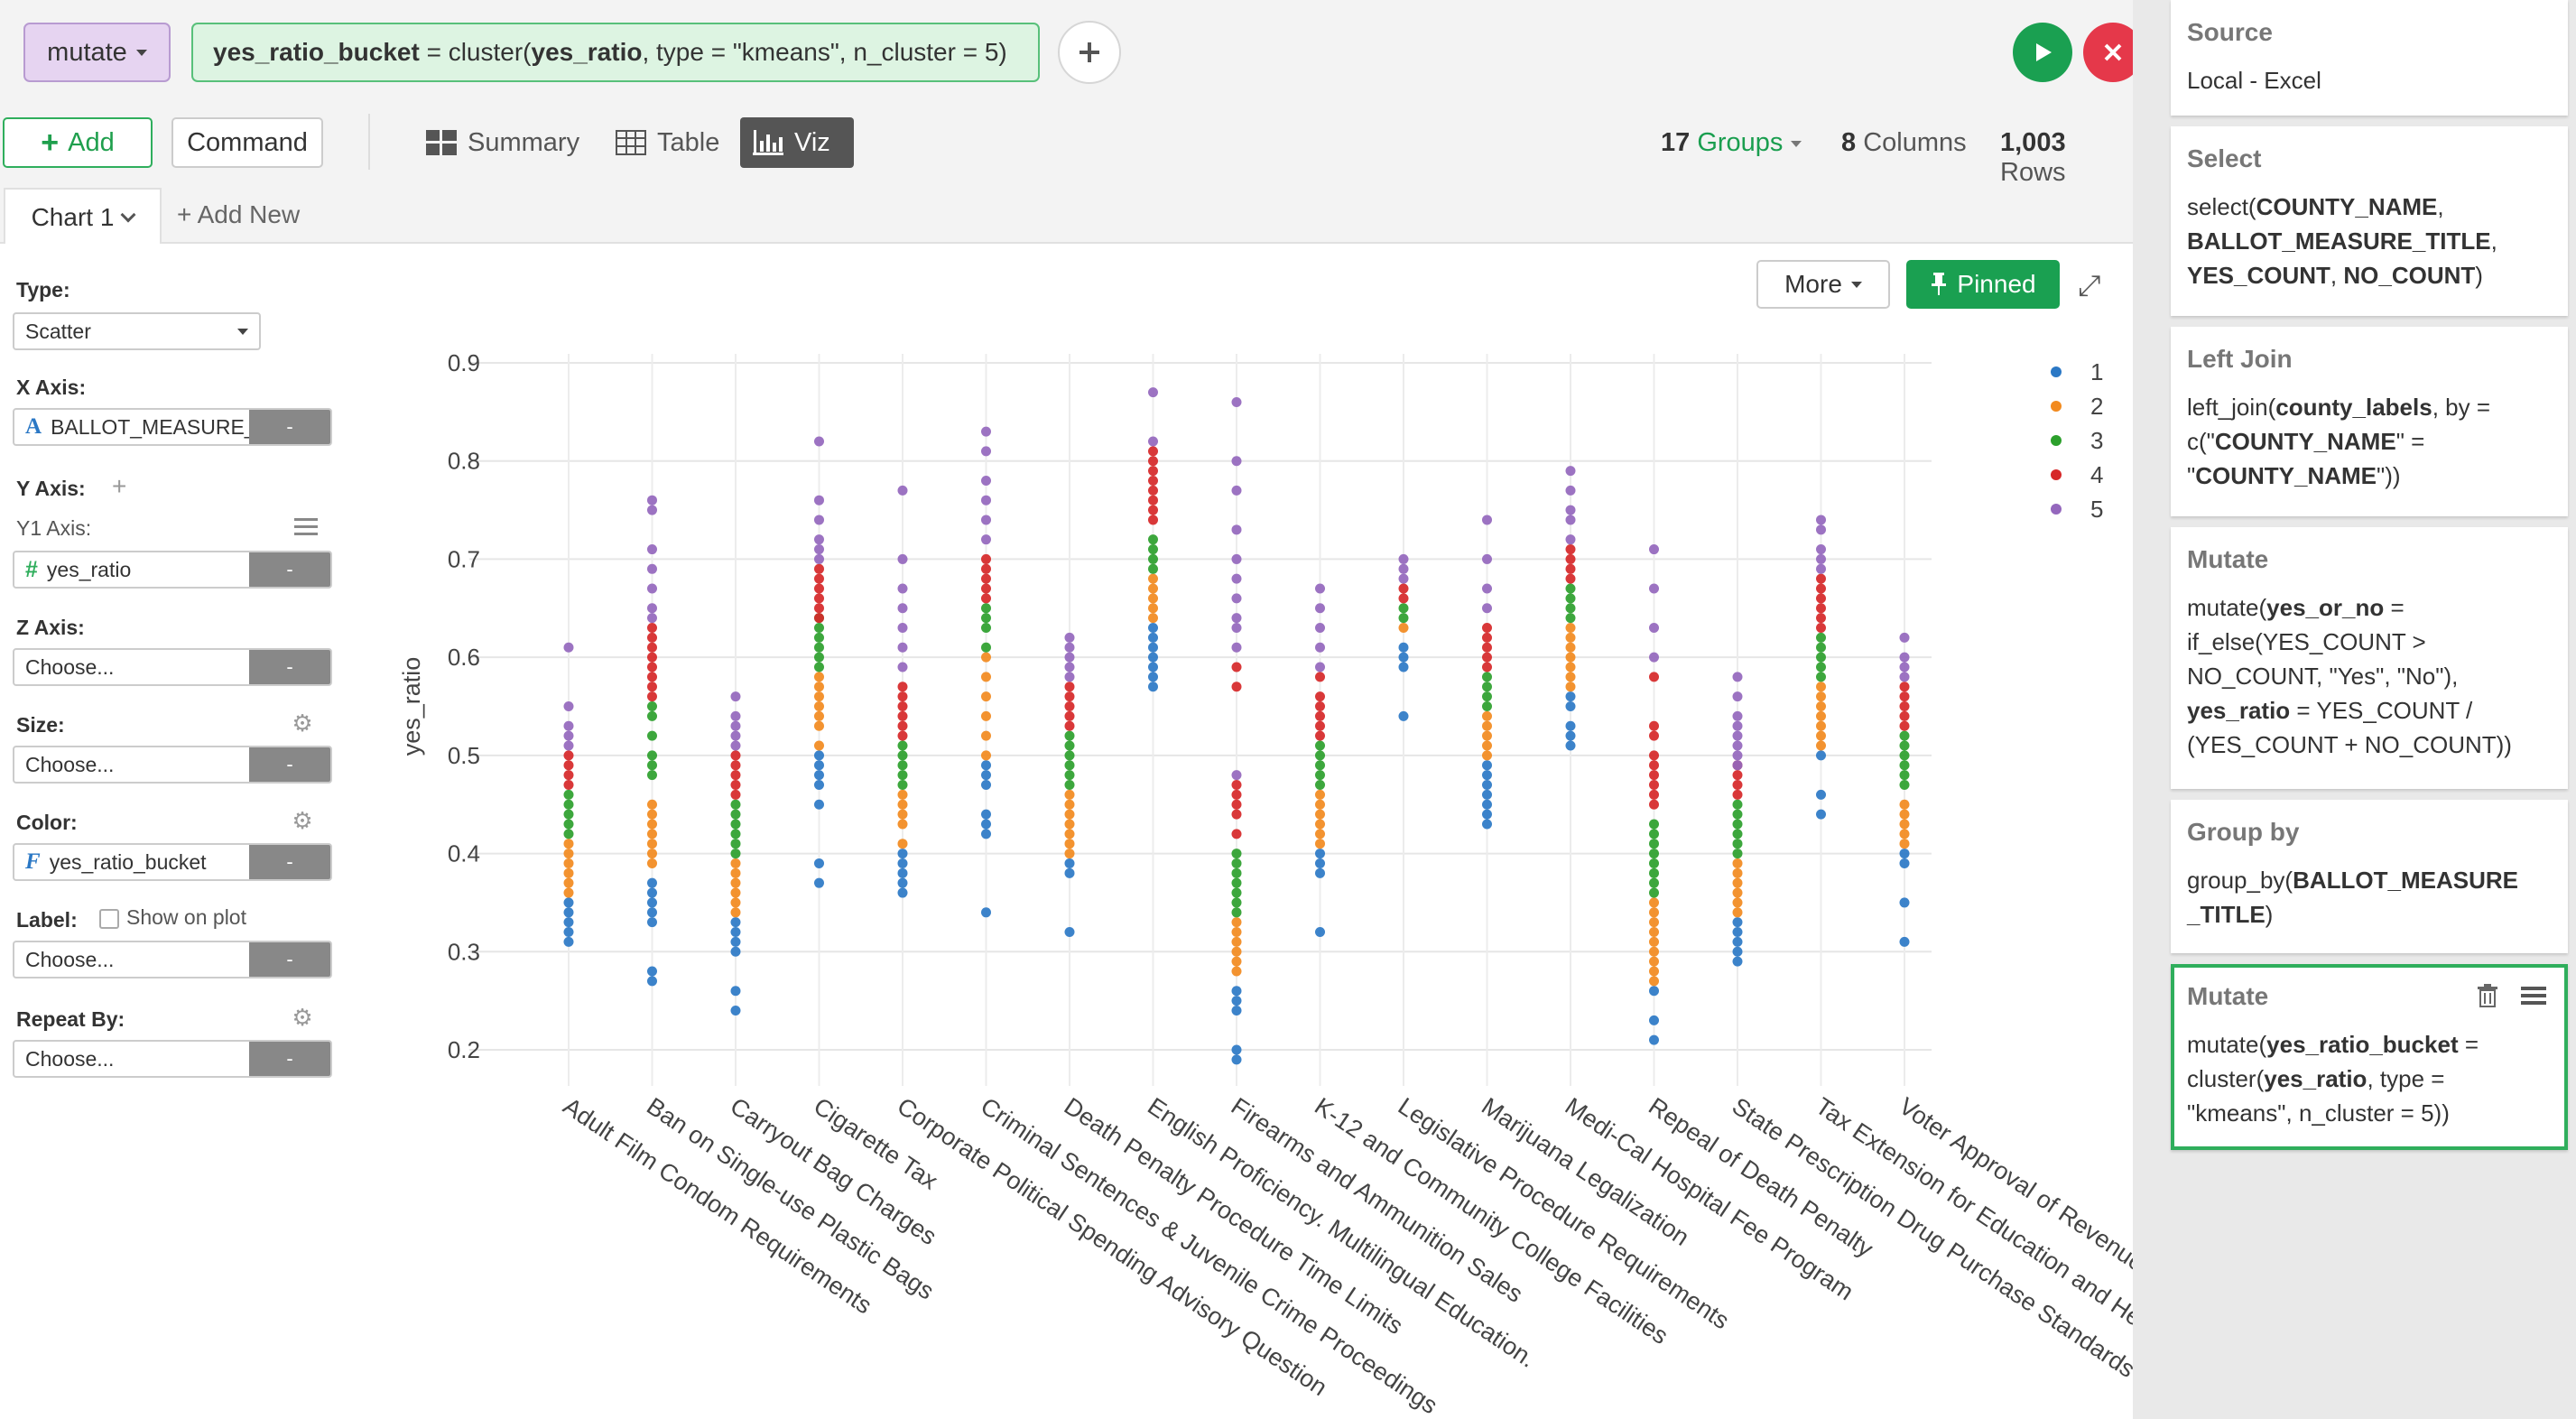  I want to click on remove-label-button: -, so click(289, 960).